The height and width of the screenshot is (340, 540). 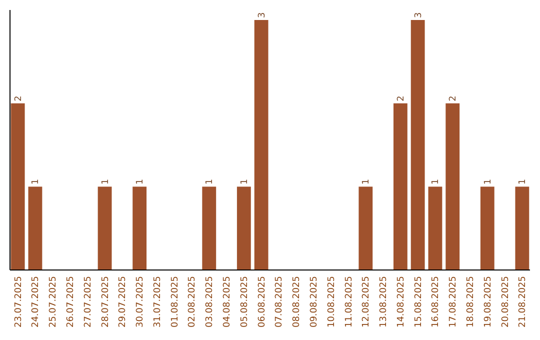 What do you see at coordinates (436, 302) in the screenshot?
I see `x-tick-label: 16.08.2025` at bounding box center [436, 302].